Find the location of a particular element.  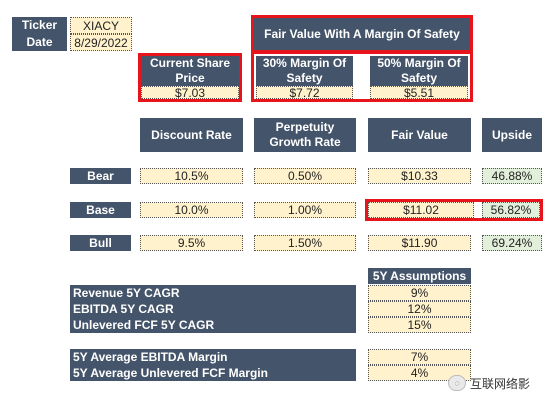

bull-discount-rate: 9.5% is located at coordinates (191, 243).